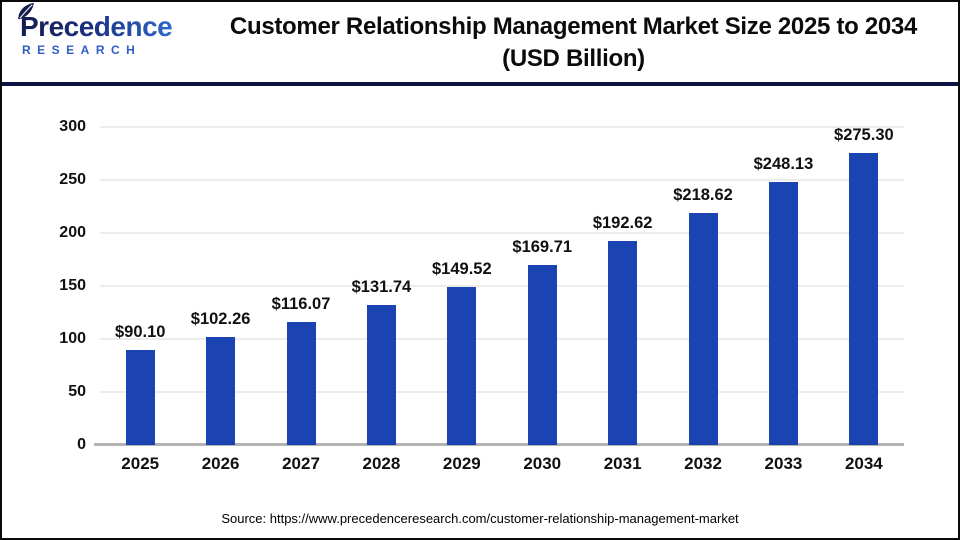  I want to click on y-axis-tick-label: 100, so click(72, 339).